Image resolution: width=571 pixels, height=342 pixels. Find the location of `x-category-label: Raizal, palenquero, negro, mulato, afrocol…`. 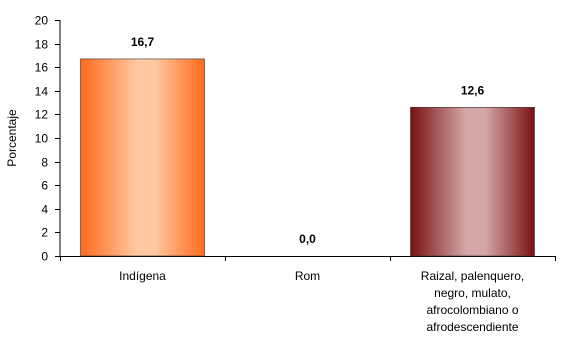

x-category-label: Raizal, palenquero, negro, mulato, afrocol… is located at coordinates (472, 301).